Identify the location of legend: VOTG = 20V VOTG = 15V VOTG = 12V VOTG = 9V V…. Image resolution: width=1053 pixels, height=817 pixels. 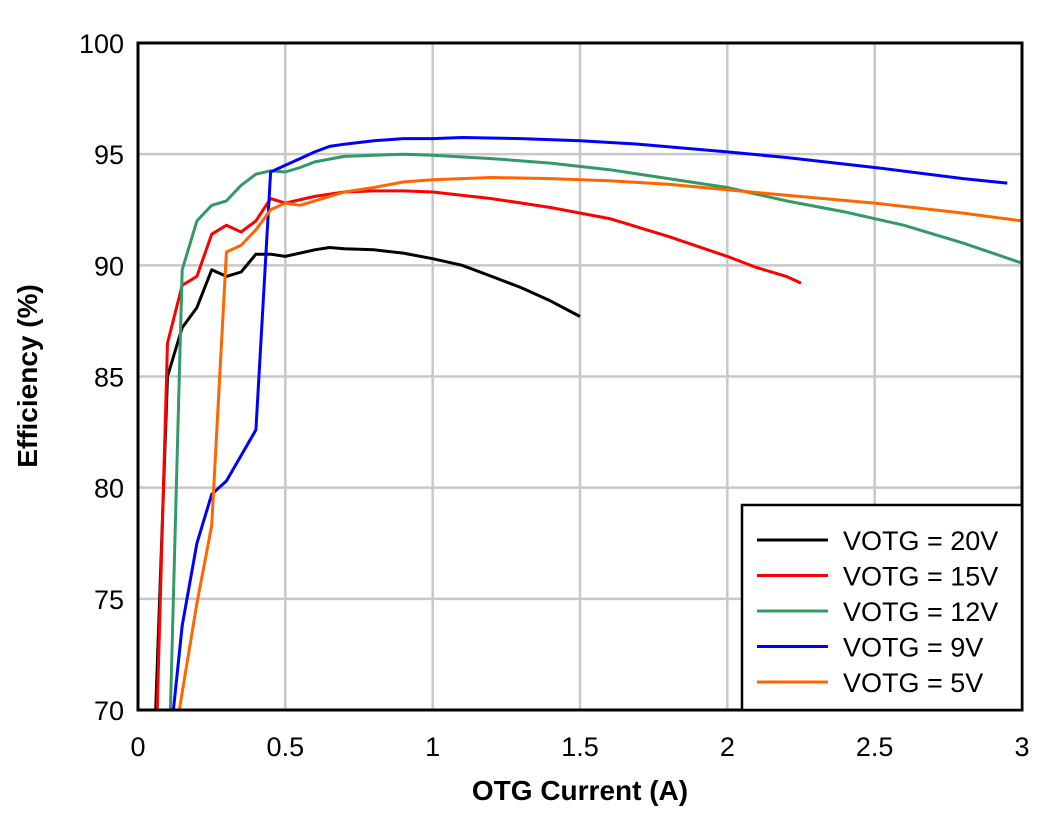
(882, 607).